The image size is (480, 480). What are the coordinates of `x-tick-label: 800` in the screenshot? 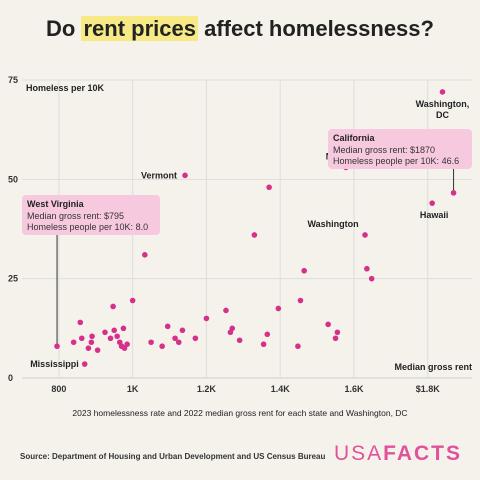 It's located at (58, 389).